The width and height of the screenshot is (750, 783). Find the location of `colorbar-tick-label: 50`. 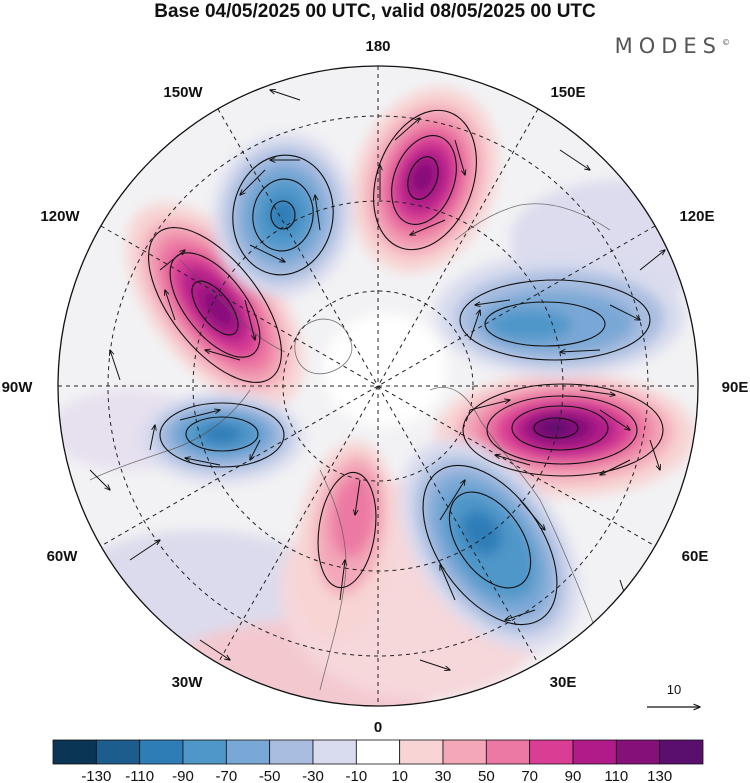

colorbar-tick-label: 50 is located at coordinates (486, 775).